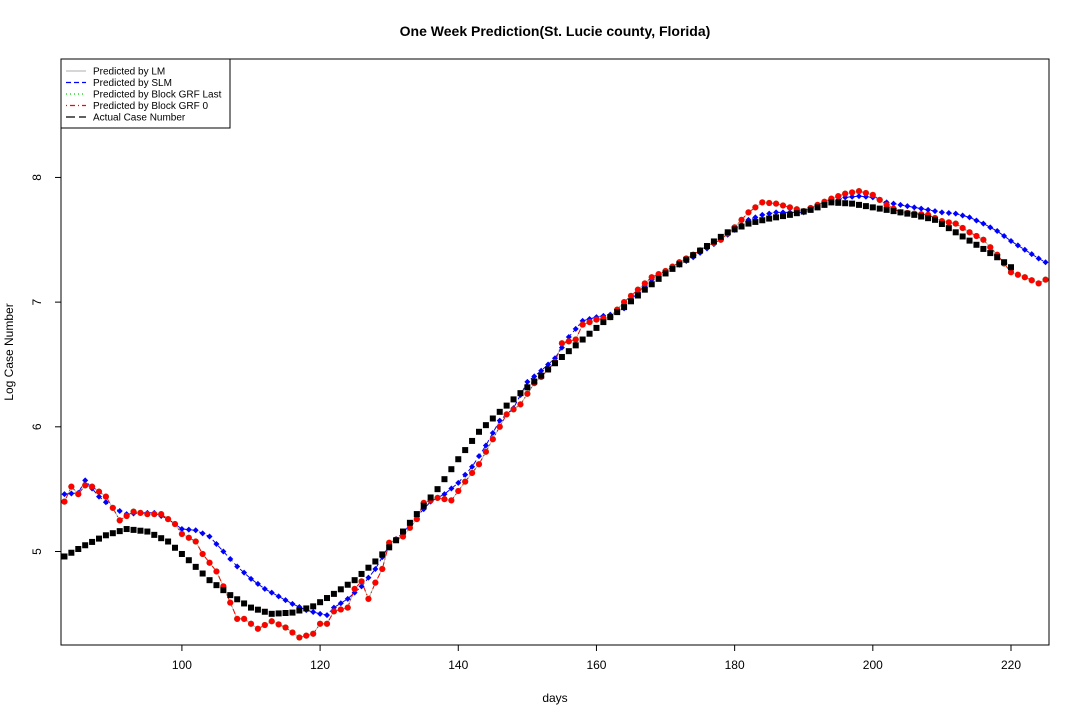  I want to click on y-axis-label: Log Case Number, so click(9, 351).